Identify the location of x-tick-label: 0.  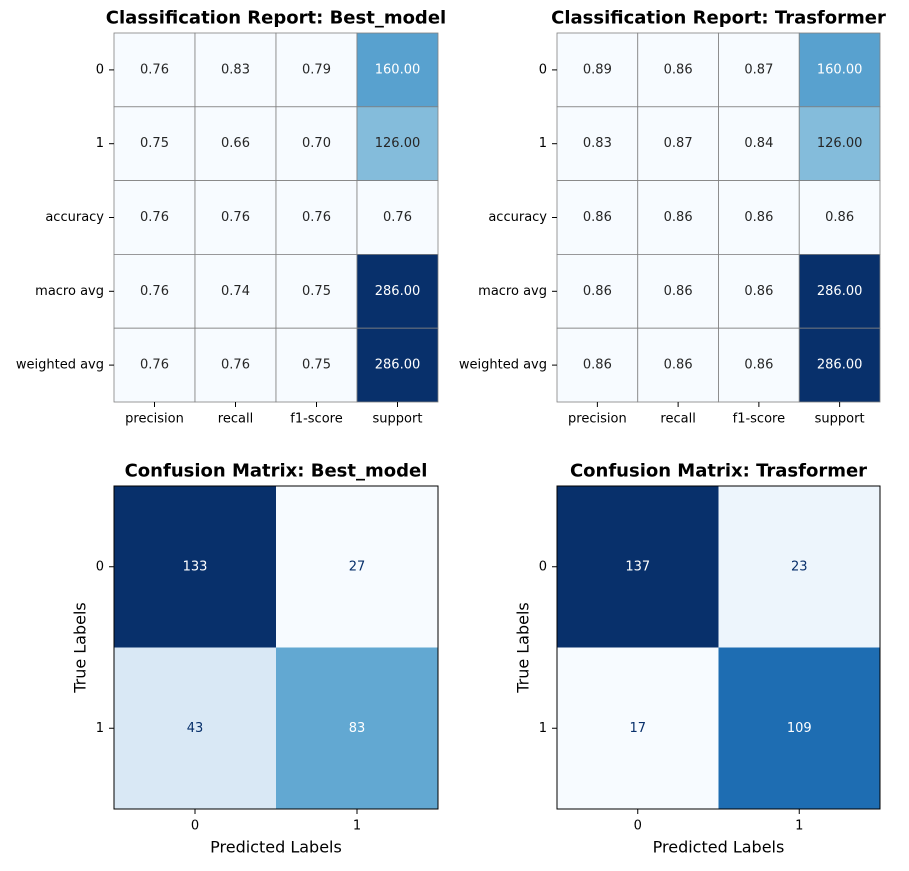
(638, 826).